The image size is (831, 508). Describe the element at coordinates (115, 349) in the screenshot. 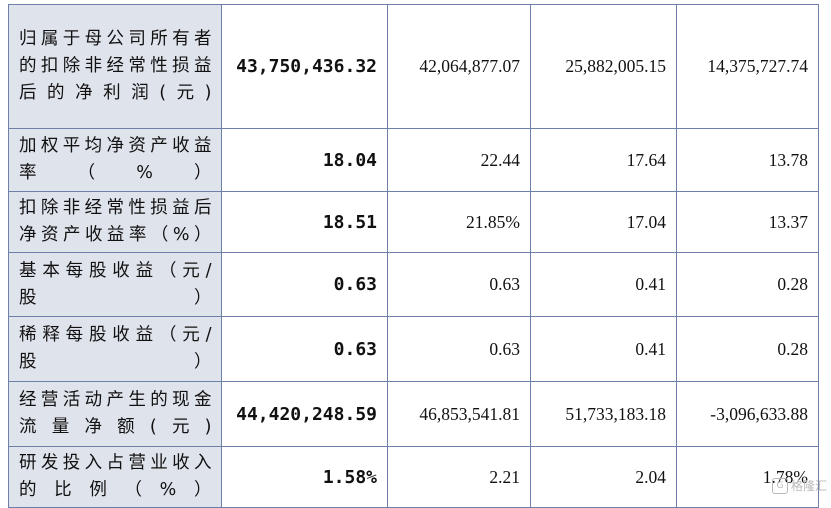

I see `row-label: 稀释每股收益（元/股）` at that location.